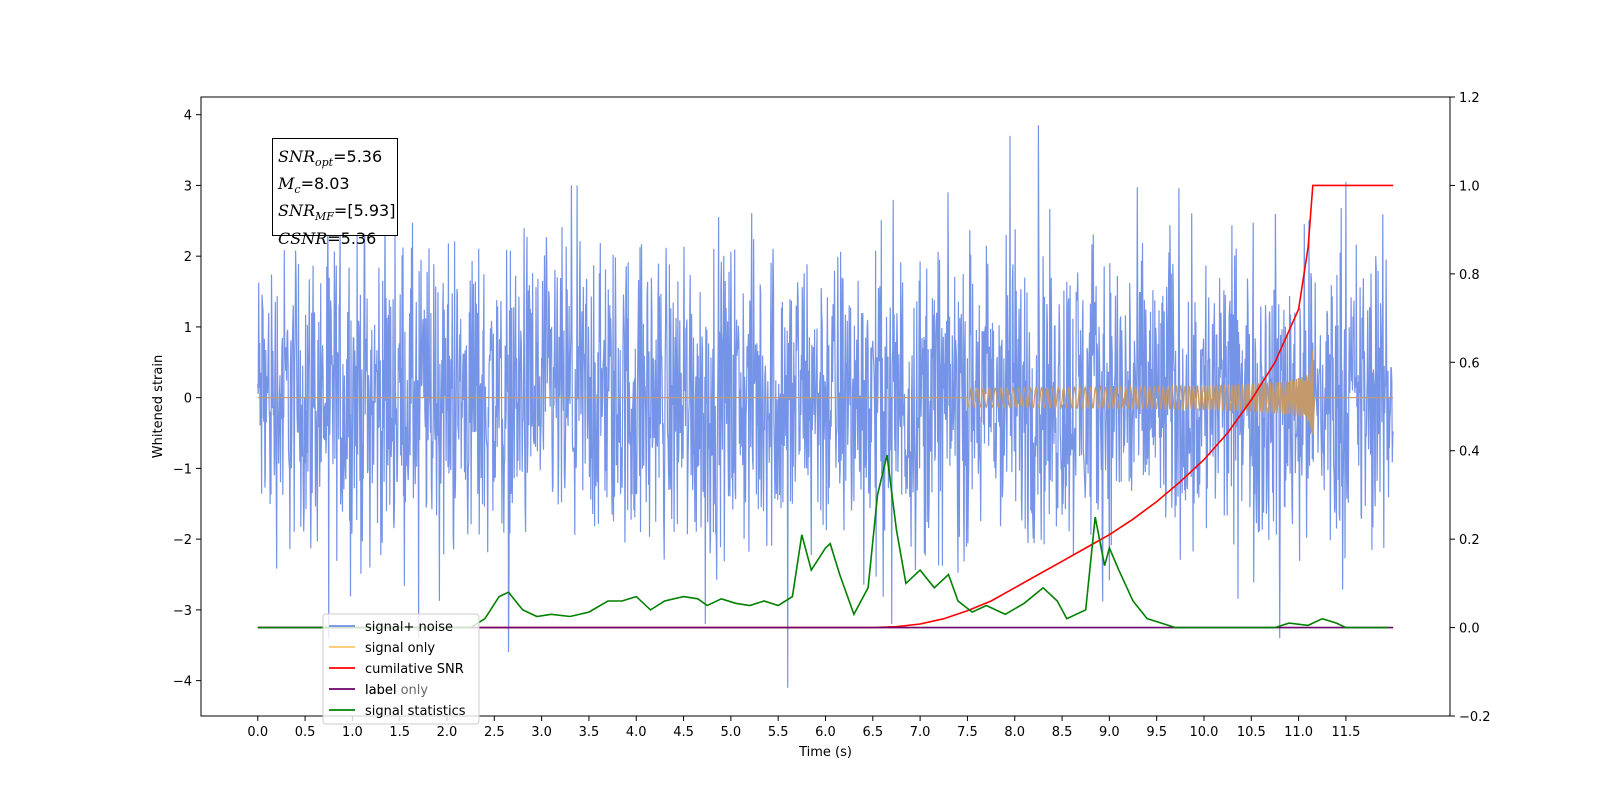 The width and height of the screenshot is (1600, 800). I want to click on x-tick-label: 8.5, so click(1062, 732).